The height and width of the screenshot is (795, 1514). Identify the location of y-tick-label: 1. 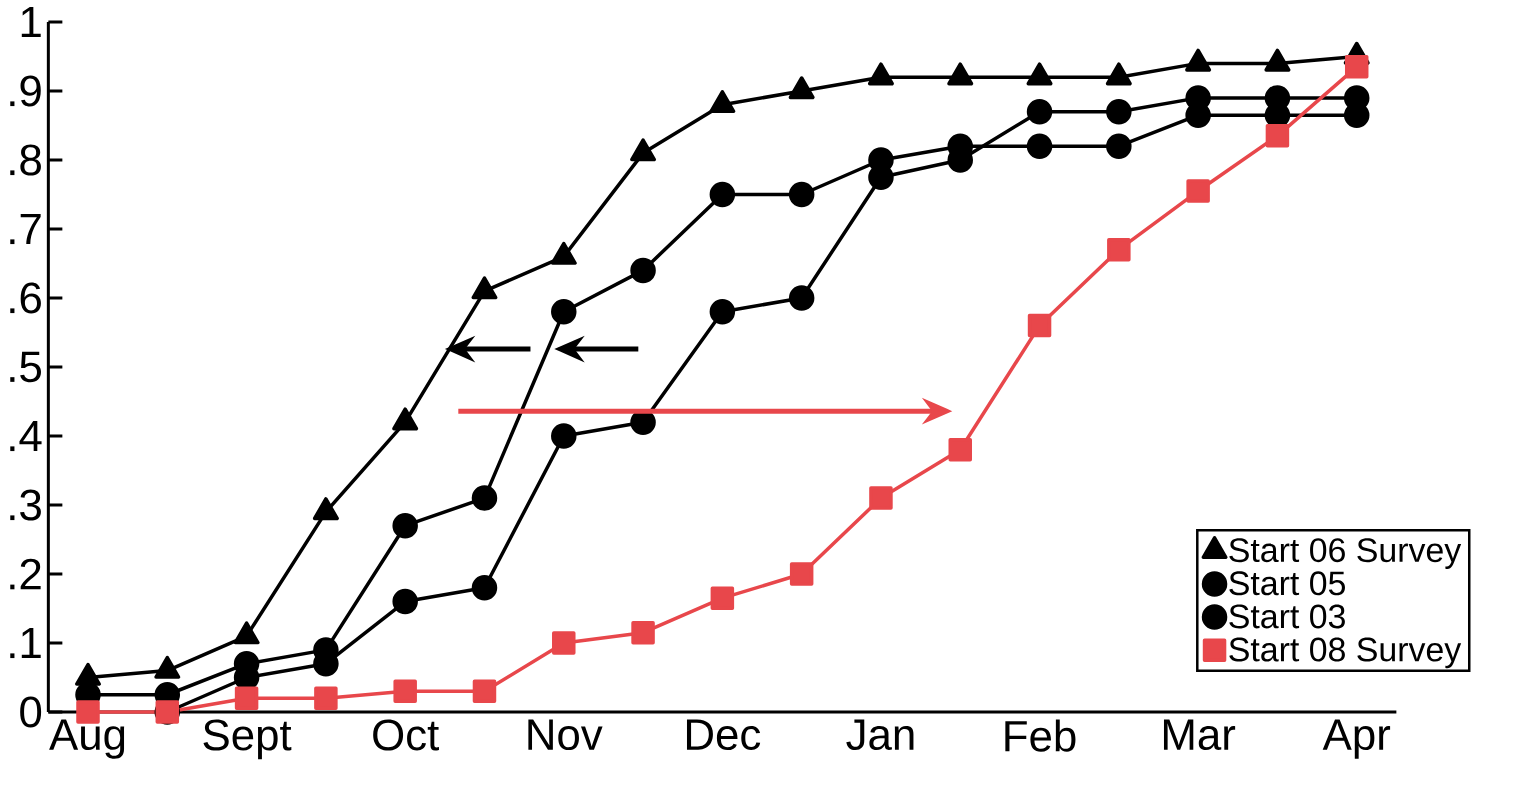
(31, 22).